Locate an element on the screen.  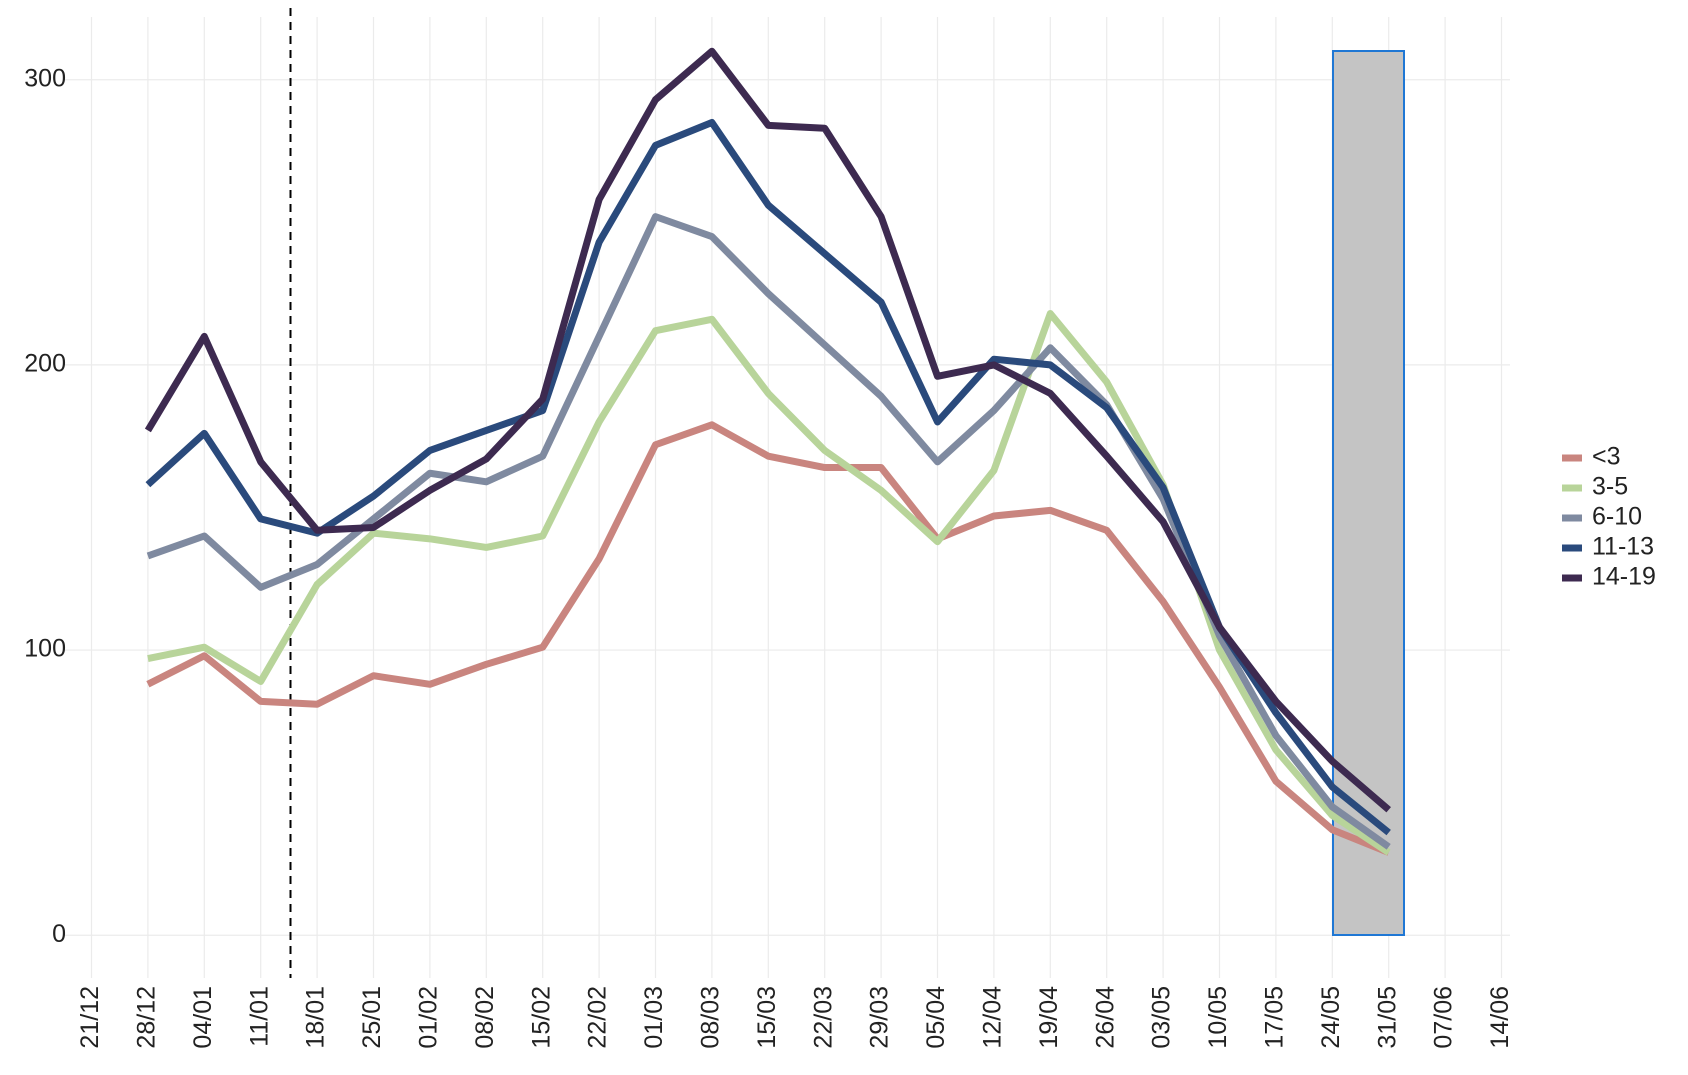
x-tick-label: 08/02 is located at coordinates (485, 1017).